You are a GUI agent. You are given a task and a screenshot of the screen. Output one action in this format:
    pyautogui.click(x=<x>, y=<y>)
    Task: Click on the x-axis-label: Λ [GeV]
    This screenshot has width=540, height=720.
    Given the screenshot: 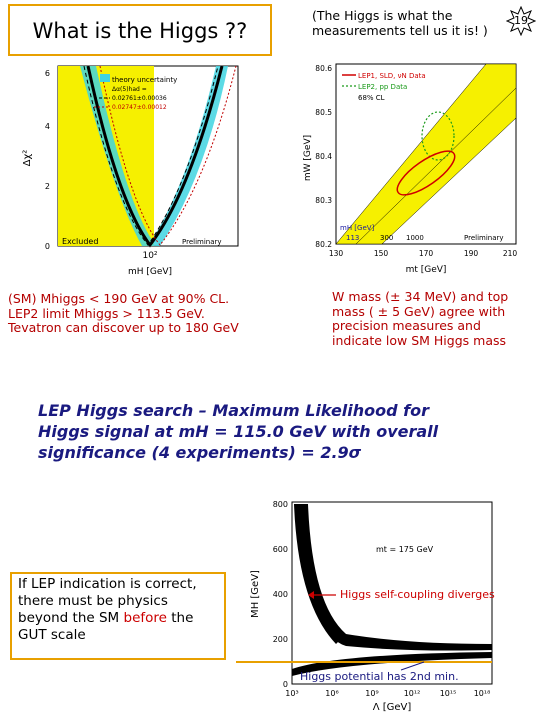 What is the action you would take?
    pyautogui.click(x=392, y=707)
    